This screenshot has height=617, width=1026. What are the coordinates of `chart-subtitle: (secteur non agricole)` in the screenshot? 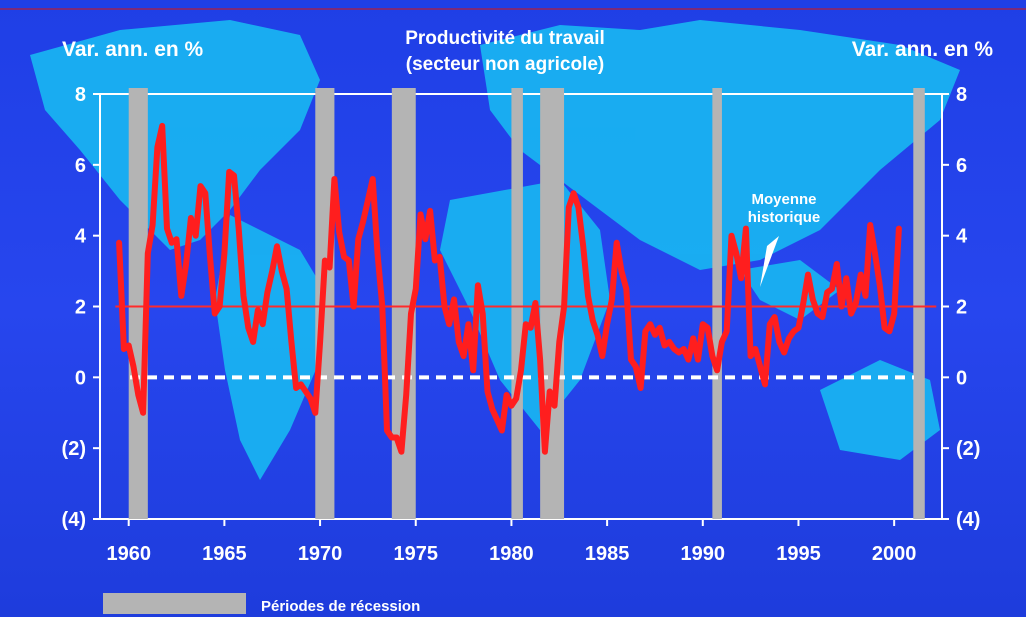 It's located at (505, 64).